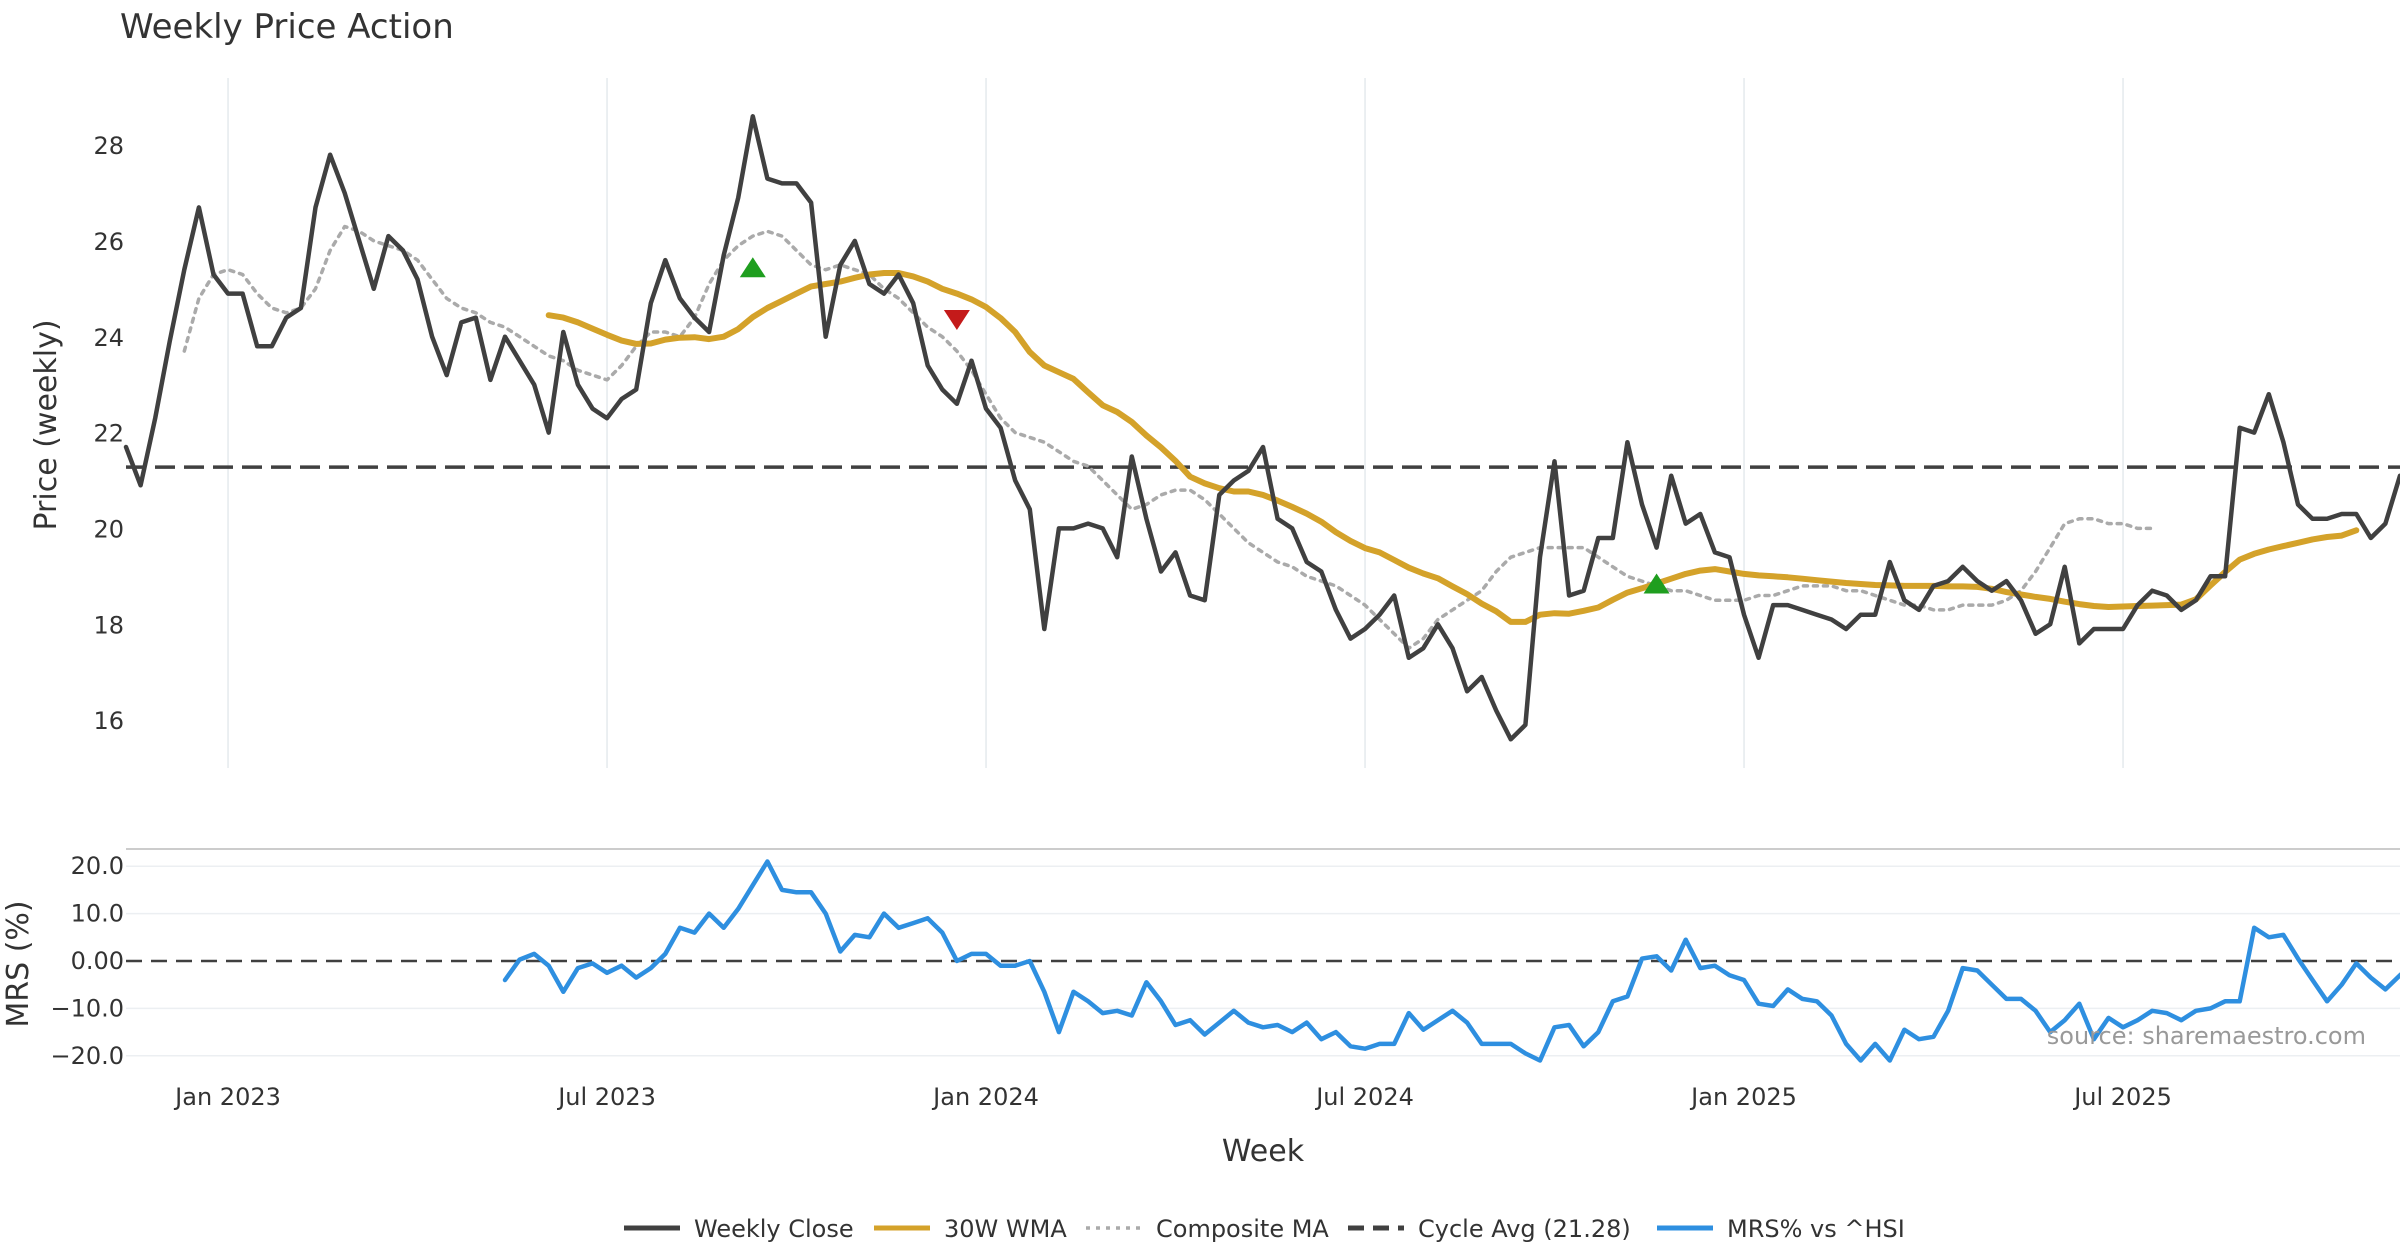 This screenshot has width=2400, height=1260. Describe the element at coordinates (46, 424) in the screenshot. I see `price-y-axis-label: Price (weekly)` at that location.